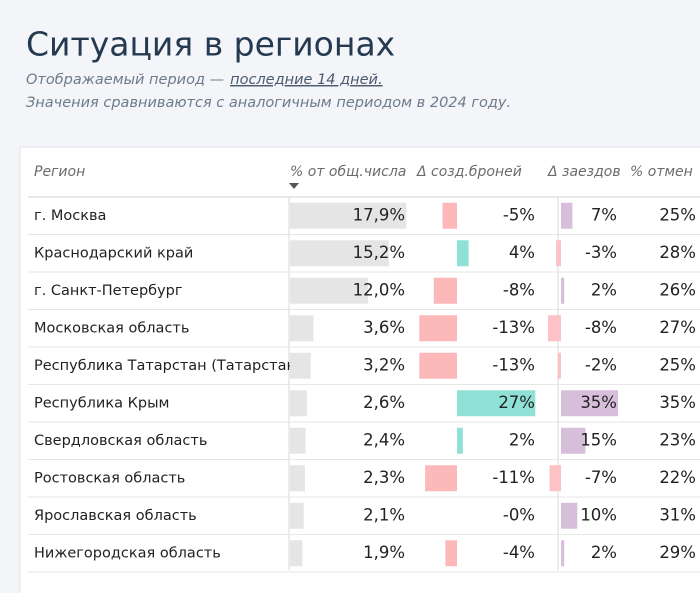  What do you see at coordinates (101, 403) in the screenshot?
I see `region: Республика Крым` at bounding box center [101, 403].